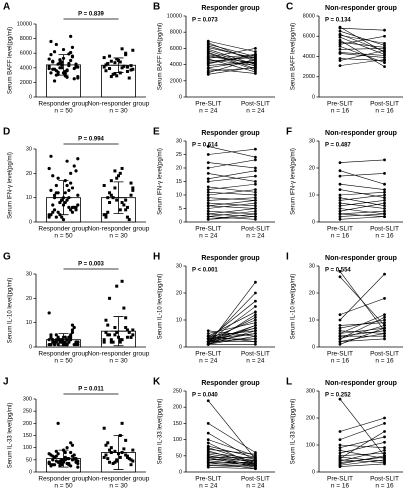 The height and width of the screenshot is (500, 411). Describe the element at coordinates (176, 33) in the screenshot. I see `y-tick-label: 8000` at that location.